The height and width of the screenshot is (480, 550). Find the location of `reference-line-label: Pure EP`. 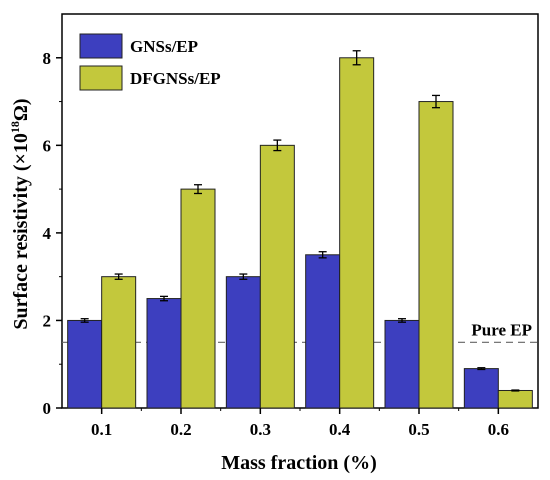

reference-line-label: Pure EP is located at coordinates (501, 329).